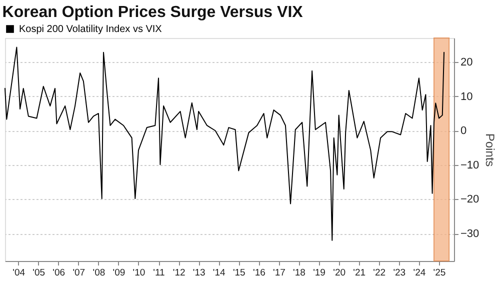 The width and height of the screenshot is (500, 281). Describe the element at coordinates (439, 273) in the screenshot. I see `x-tick-label: '25` at that location.